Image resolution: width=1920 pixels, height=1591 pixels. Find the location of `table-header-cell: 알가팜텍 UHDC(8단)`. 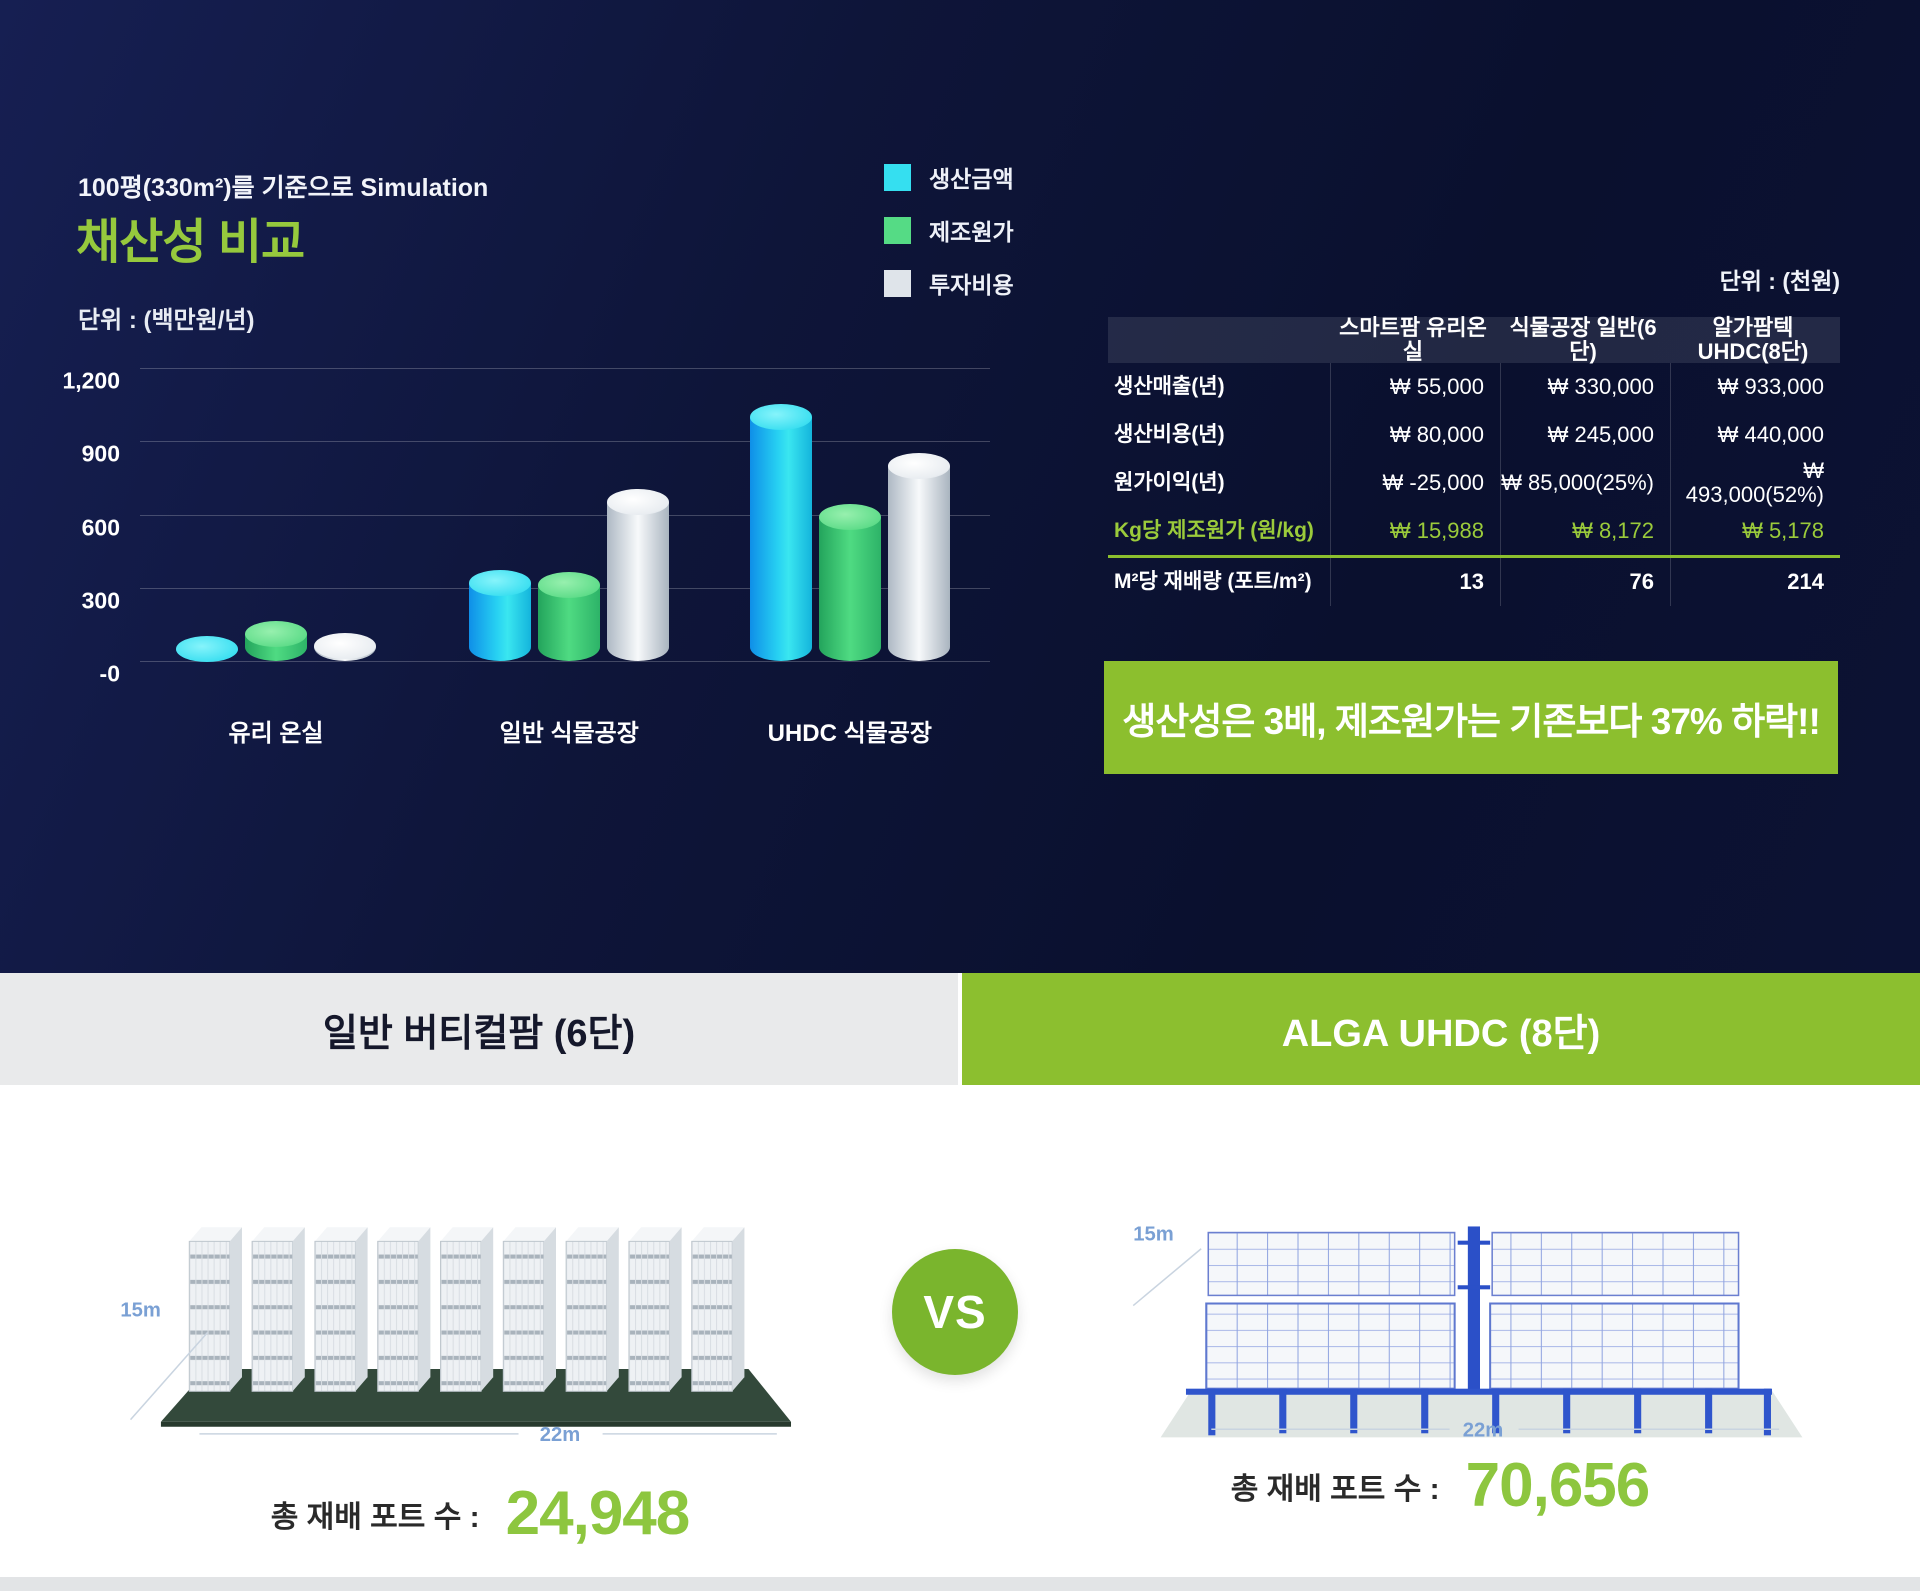

table-header-cell: 알가팜텍 UHDC(8단) is located at coordinates (1753, 339).